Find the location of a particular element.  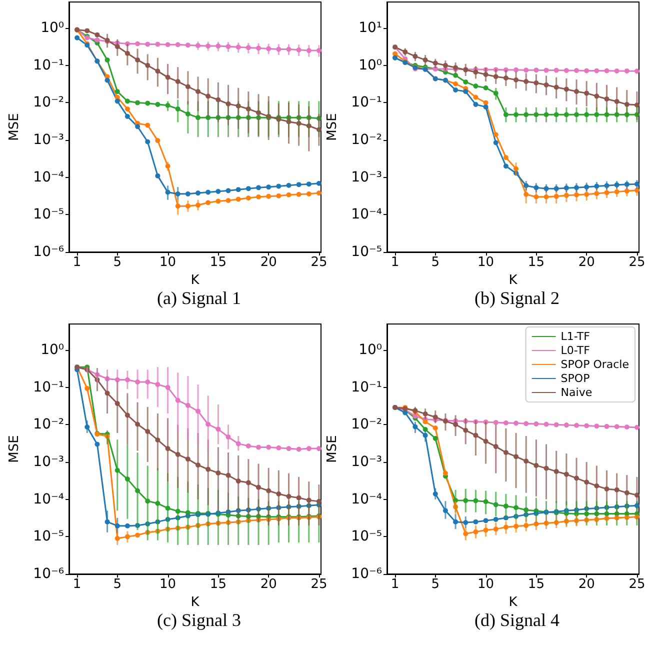

legend-label: SPOP is located at coordinates (575, 378).